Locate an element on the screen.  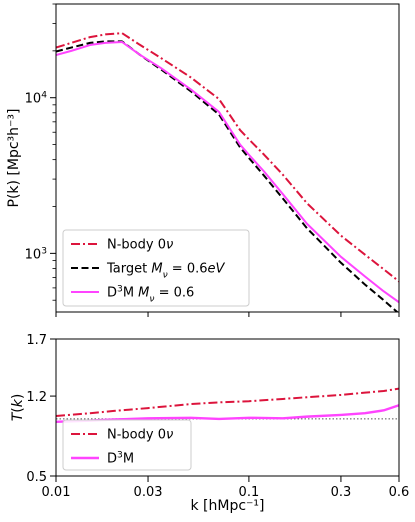
legend-box is located at coordinates (156, 268).